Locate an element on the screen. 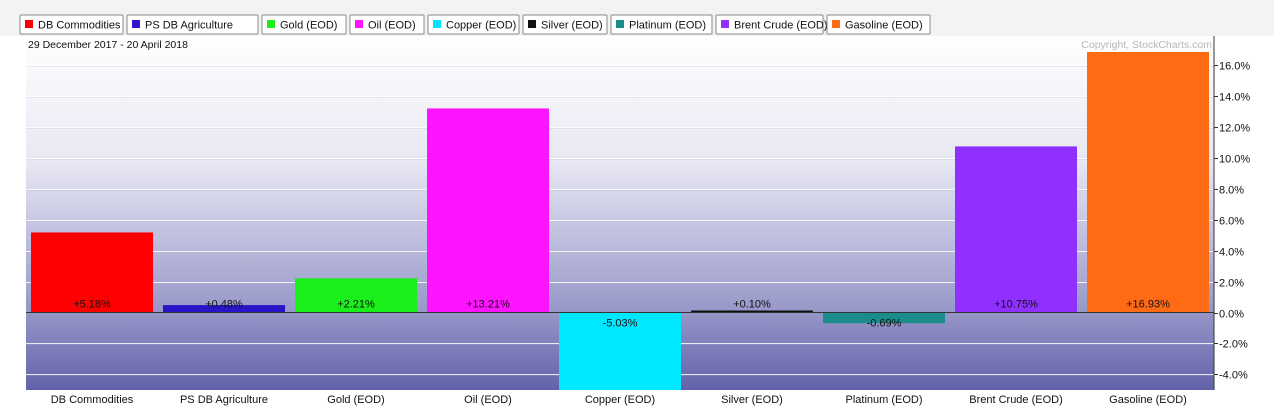  legend-item-7: Platinum (EOD) is located at coordinates (661, 24).